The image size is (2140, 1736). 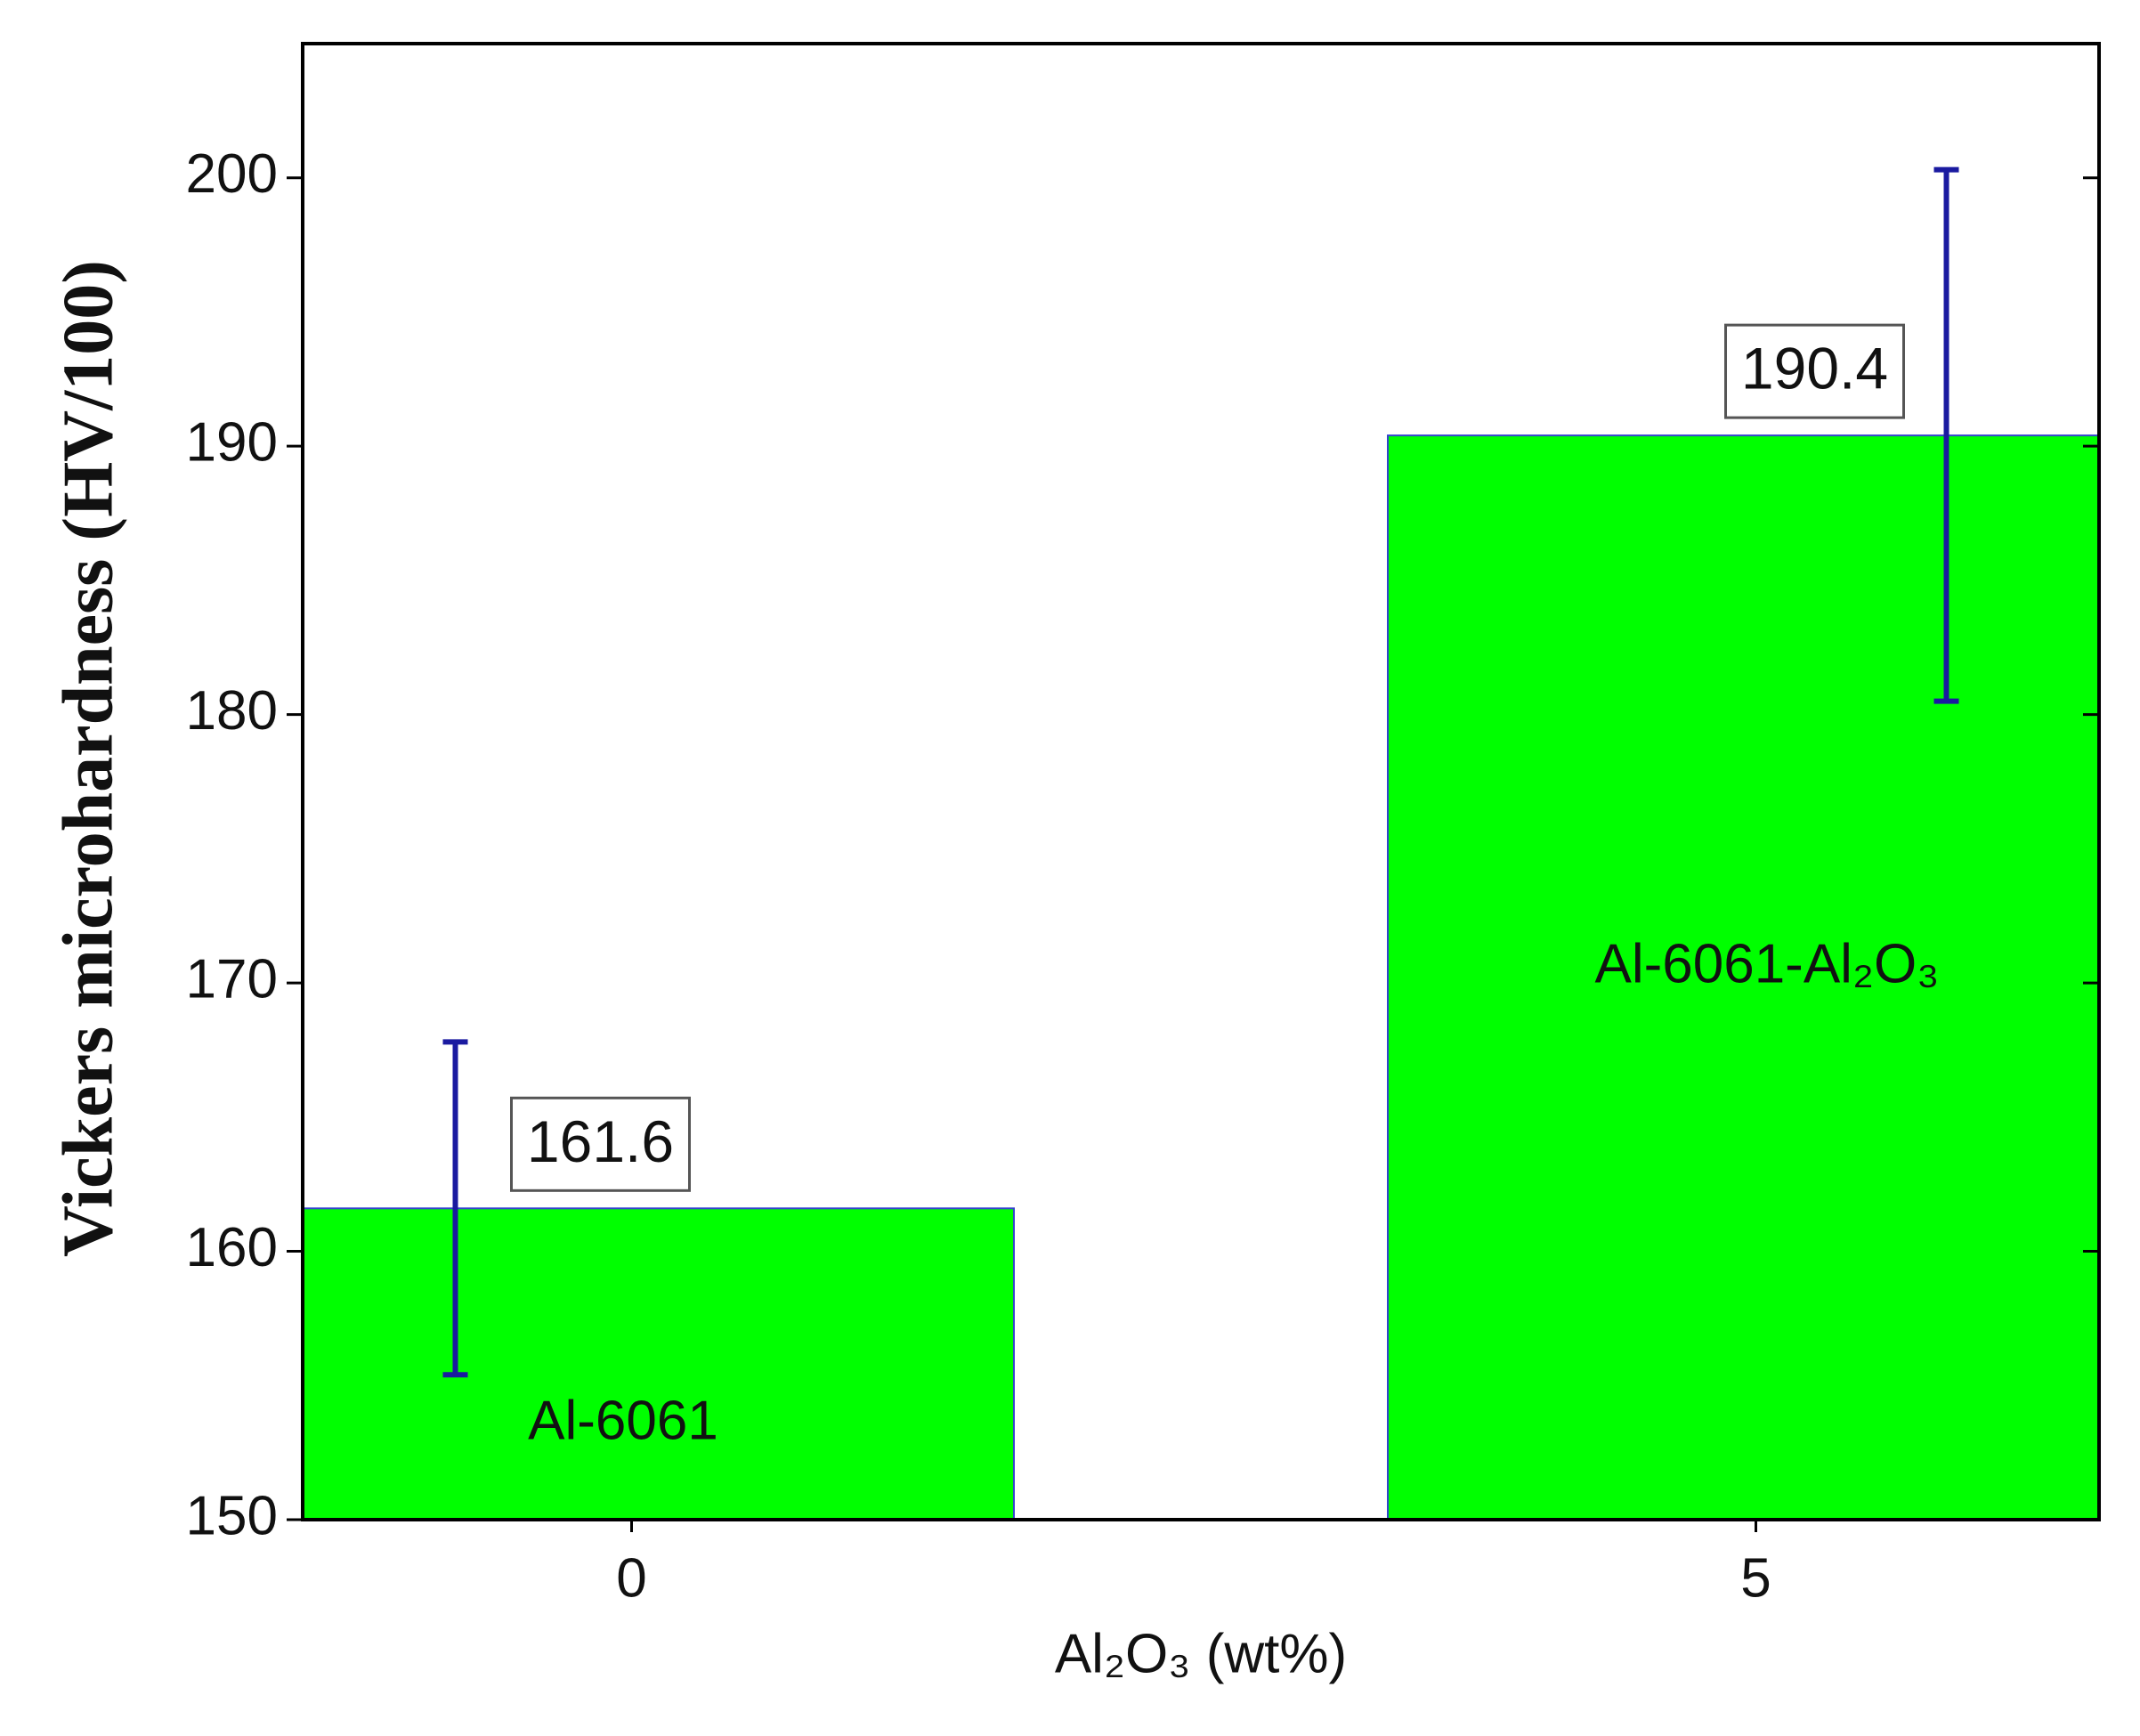 I want to click on x-tick-label: 0, so click(x=631, y=1578).